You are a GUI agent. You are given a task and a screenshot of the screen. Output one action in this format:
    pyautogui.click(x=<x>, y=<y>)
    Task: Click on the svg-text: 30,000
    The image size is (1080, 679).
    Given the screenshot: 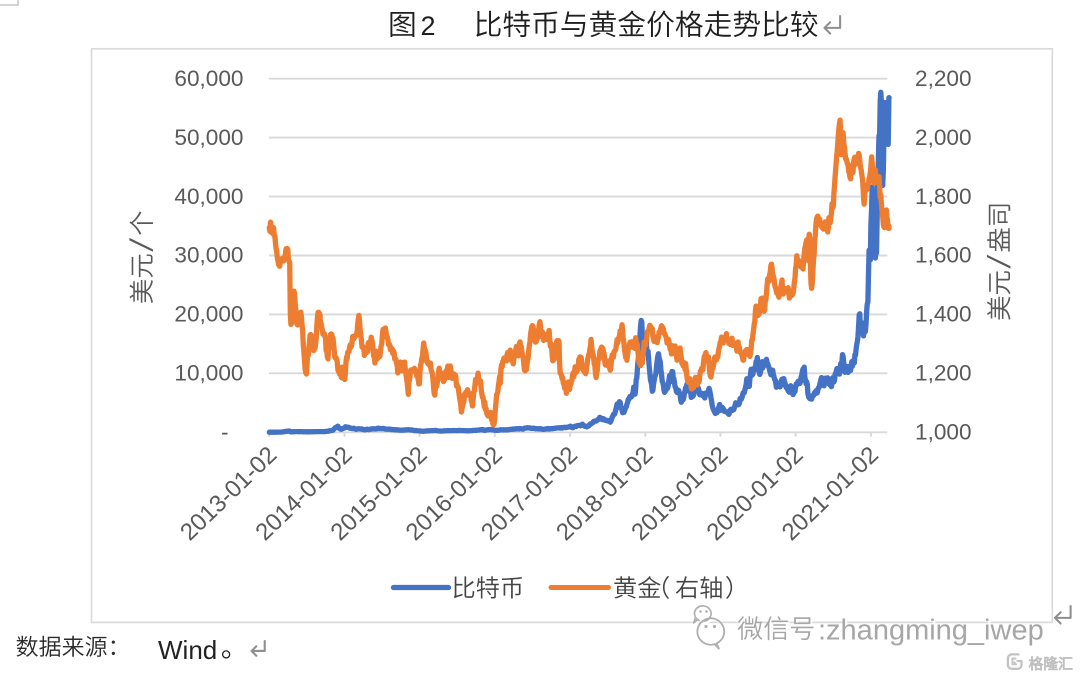 What is the action you would take?
    pyautogui.click(x=208, y=255)
    